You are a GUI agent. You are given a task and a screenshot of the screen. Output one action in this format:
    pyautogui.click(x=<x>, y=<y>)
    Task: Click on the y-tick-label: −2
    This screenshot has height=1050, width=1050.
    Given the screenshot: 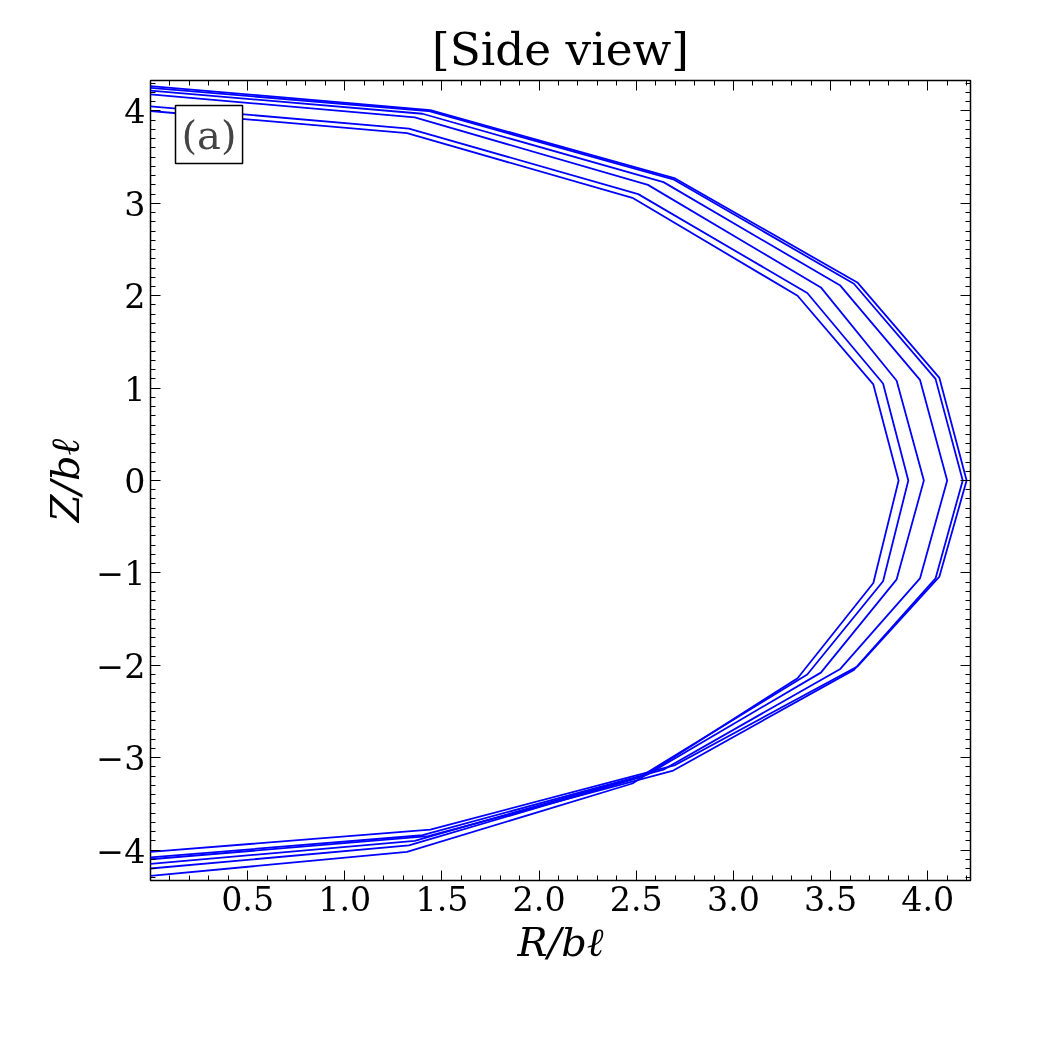 What is the action you would take?
    pyautogui.click(x=121, y=666)
    